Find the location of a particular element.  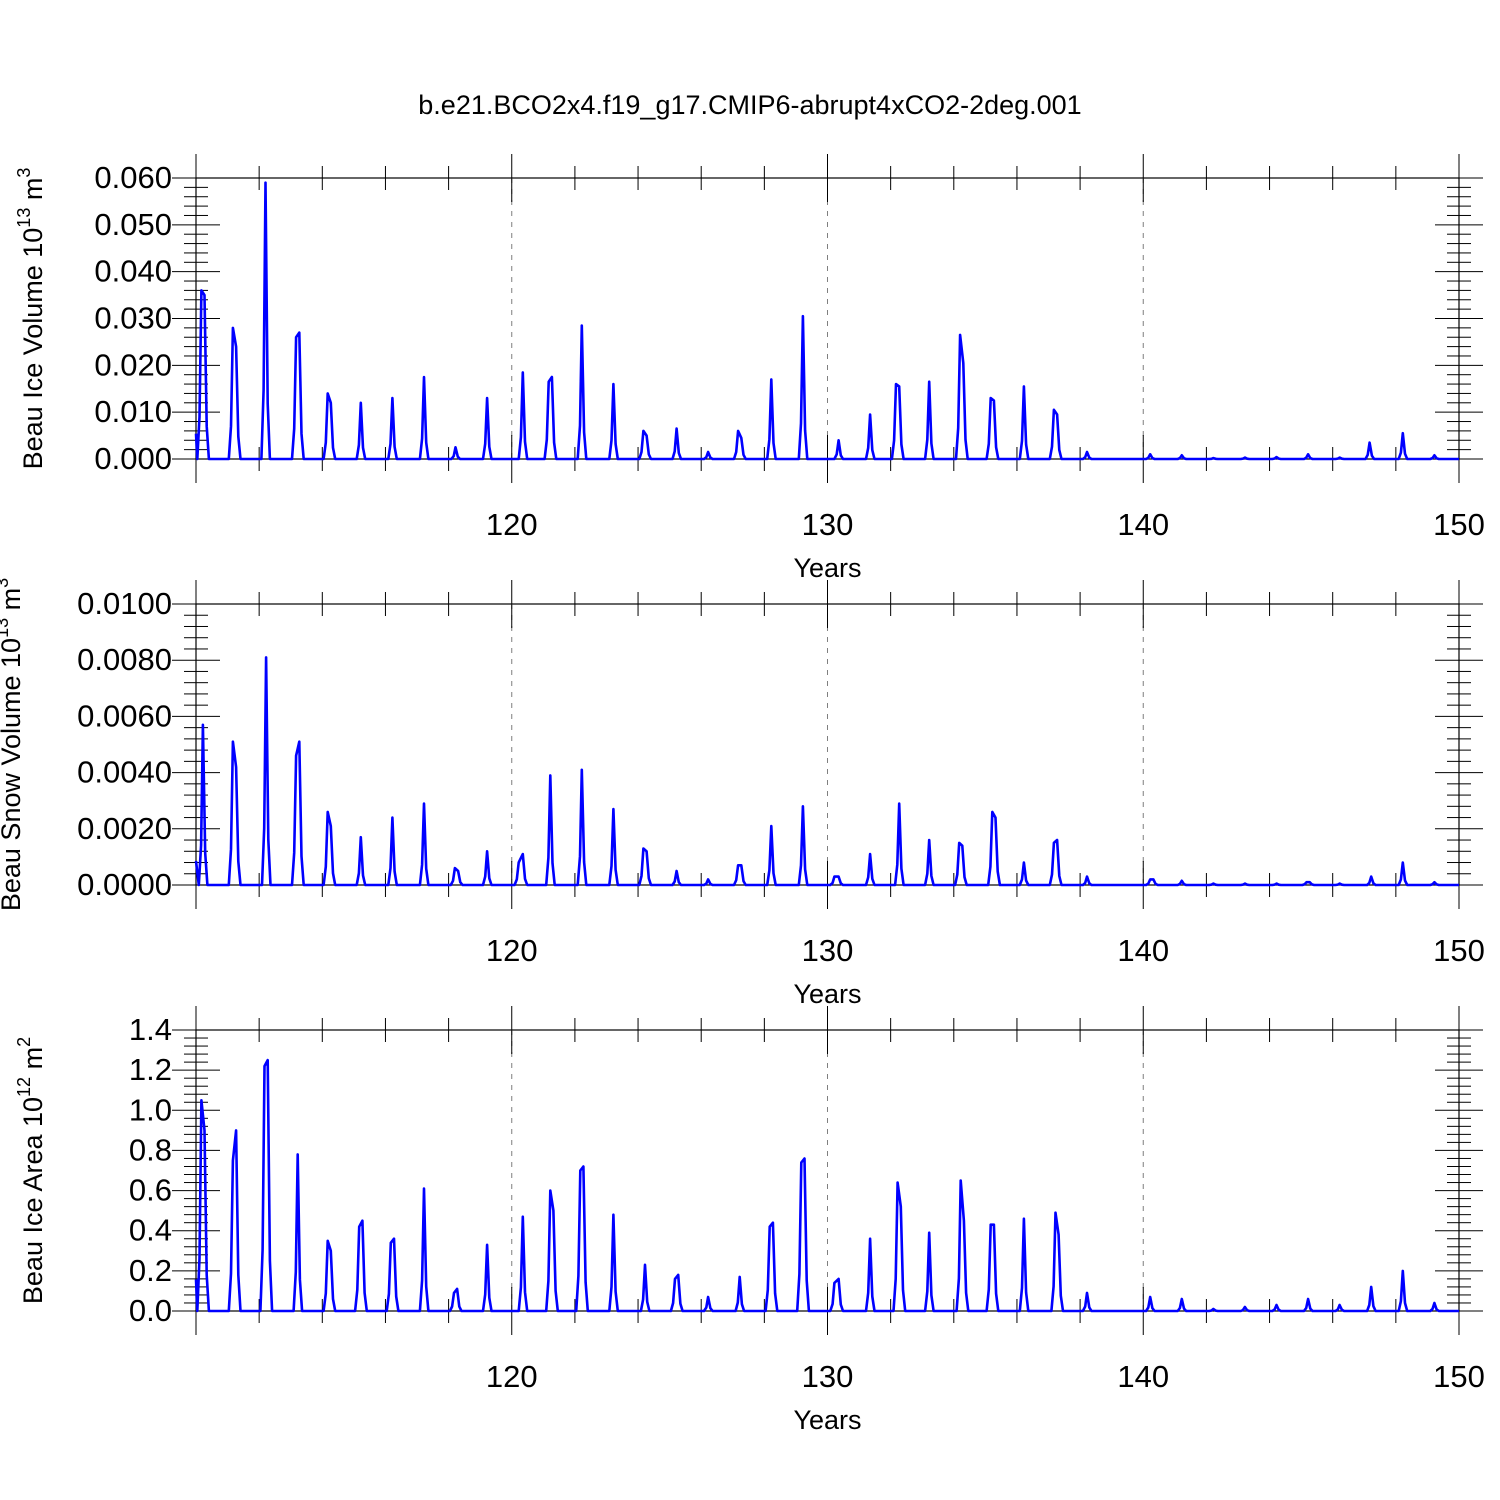

y-tick-label: 0.050 is located at coordinates (133, 224).